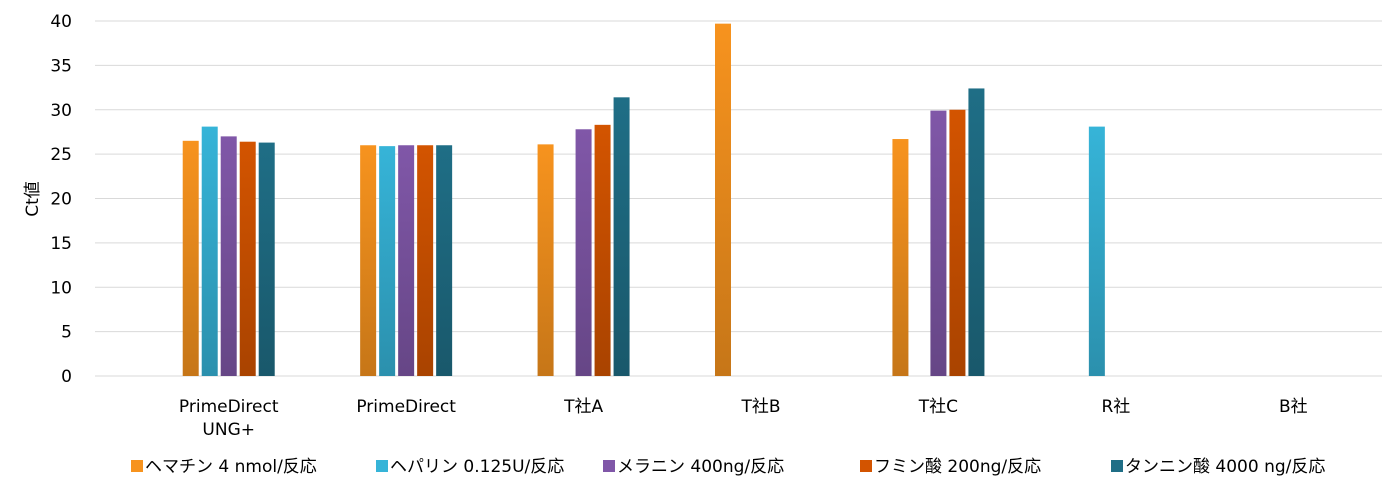 This screenshot has width=1394, height=479. Describe the element at coordinates (477, 467) in the screenshot. I see `legend-label: ヘパリン 0.125U/反応` at that location.